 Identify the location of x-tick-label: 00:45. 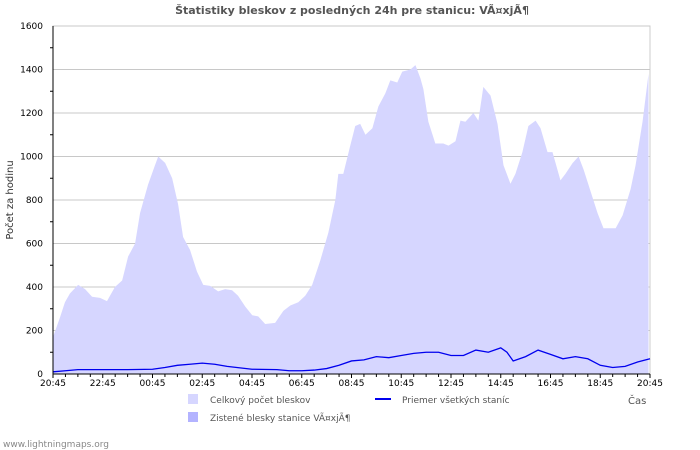
(153, 384).